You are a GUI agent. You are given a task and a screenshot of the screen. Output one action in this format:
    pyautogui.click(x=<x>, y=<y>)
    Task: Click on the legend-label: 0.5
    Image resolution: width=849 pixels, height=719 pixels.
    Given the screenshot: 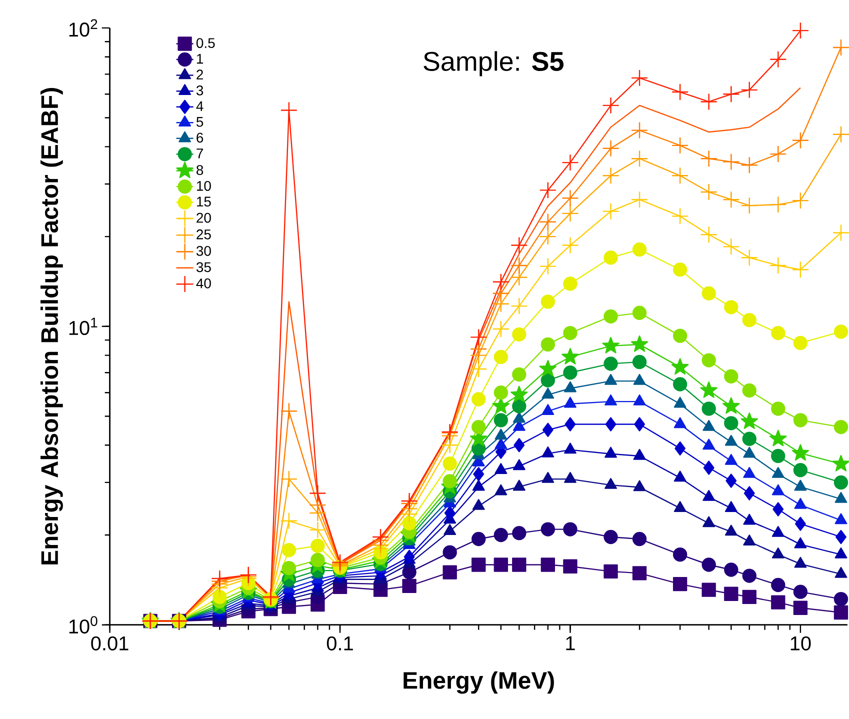 What is the action you would take?
    pyautogui.click(x=205, y=43)
    